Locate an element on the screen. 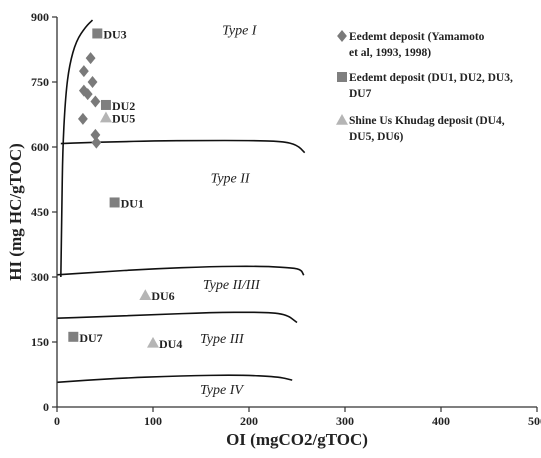 This screenshot has height=458, width=541. legend-text-line: Eedemt deposit (DU1, DU2, DU3, DU7 is located at coordinates (431, 86).